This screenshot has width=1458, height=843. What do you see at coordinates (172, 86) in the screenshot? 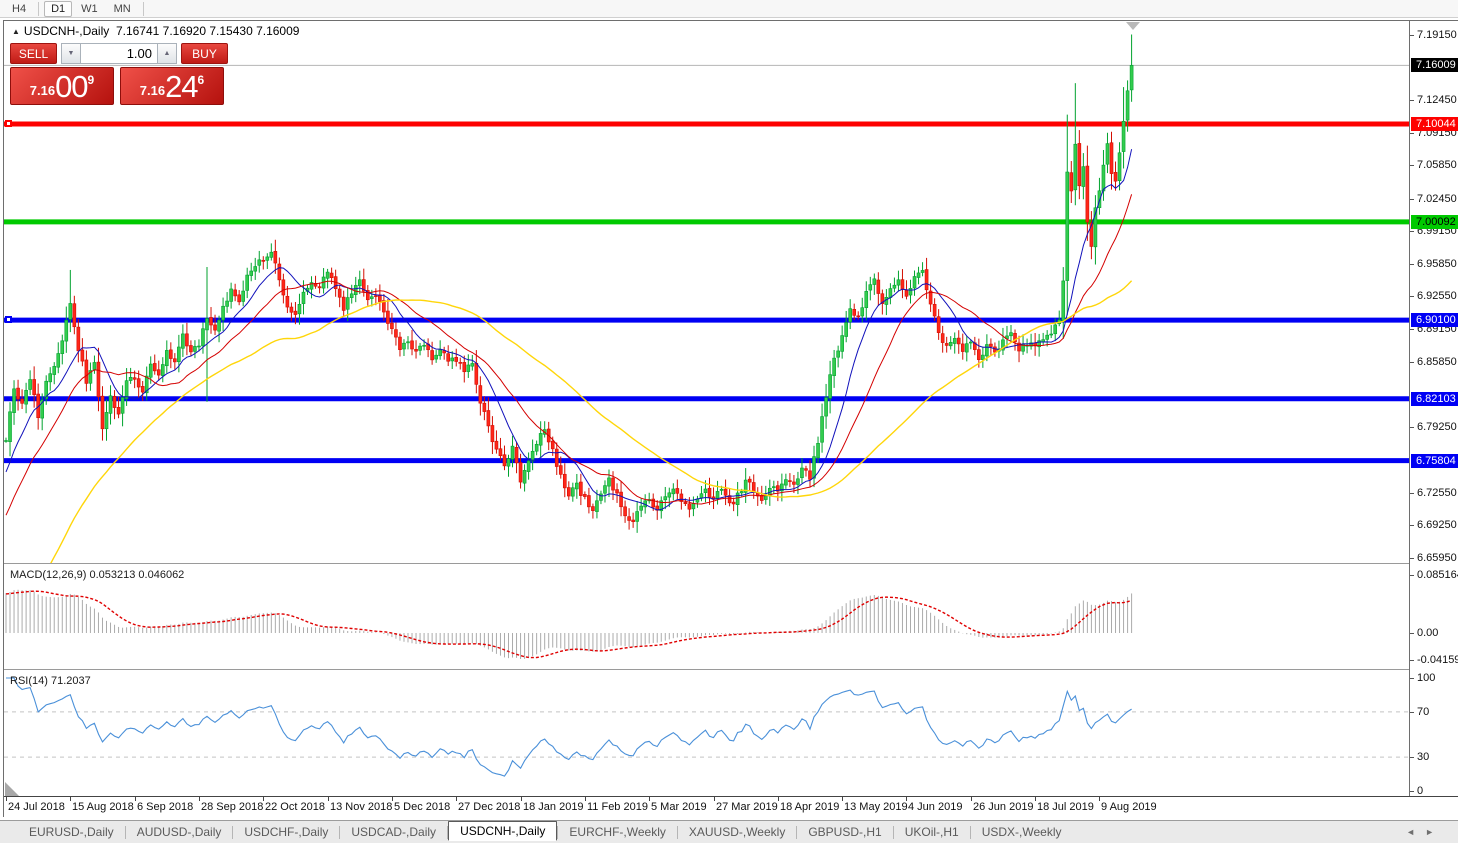
I see `buy-price-panel: 7.16 24 6` at bounding box center [172, 86].